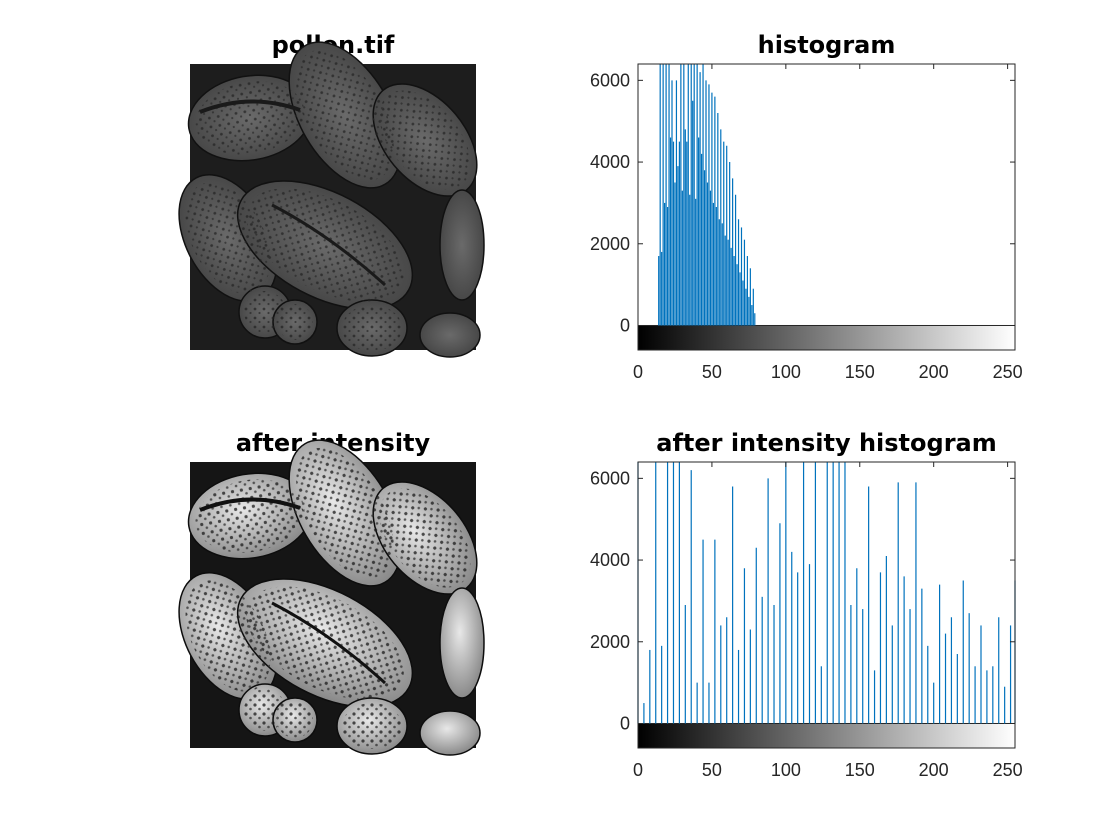  What do you see at coordinates (331, 199) in the screenshot?
I see `pollen-image-original` at bounding box center [331, 199].